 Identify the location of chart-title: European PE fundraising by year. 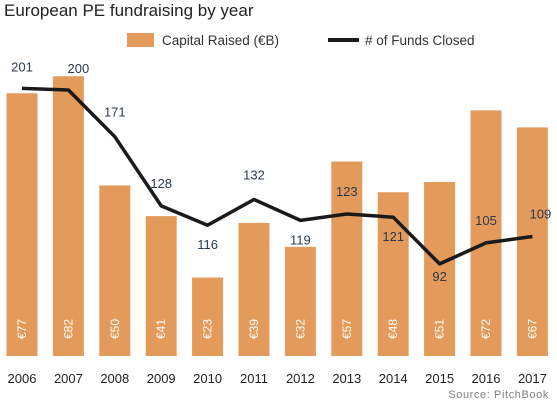
(129, 10).